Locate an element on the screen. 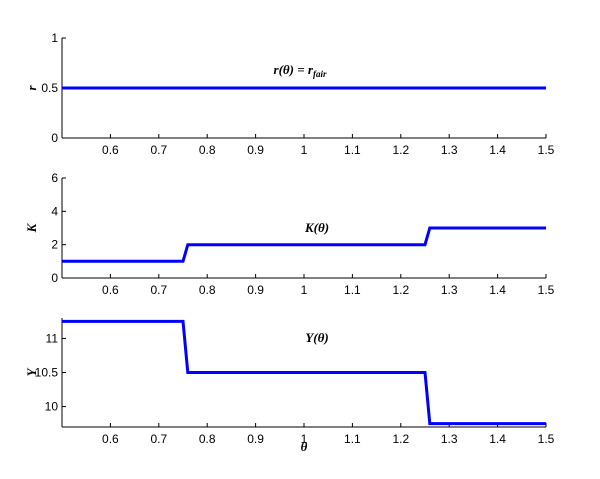 The width and height of the screenshot is (600, 479). y-axis-label: Y is located at coordinates (31, 371).